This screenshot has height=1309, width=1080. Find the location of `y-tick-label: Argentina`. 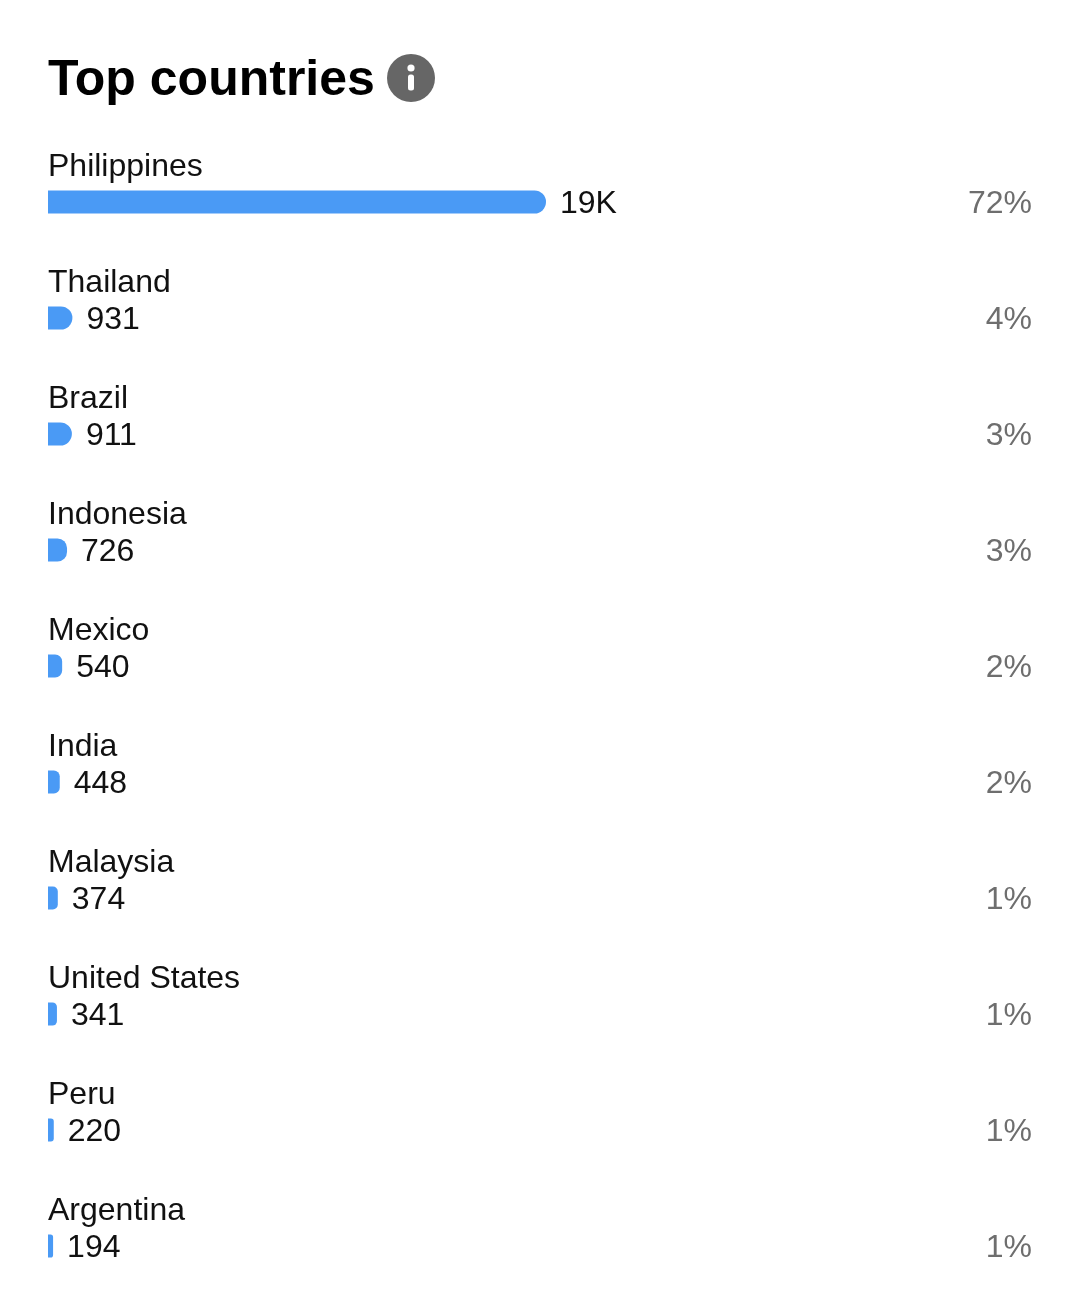

y-tick-label: Argentina is located at coordinates (117, 1209).